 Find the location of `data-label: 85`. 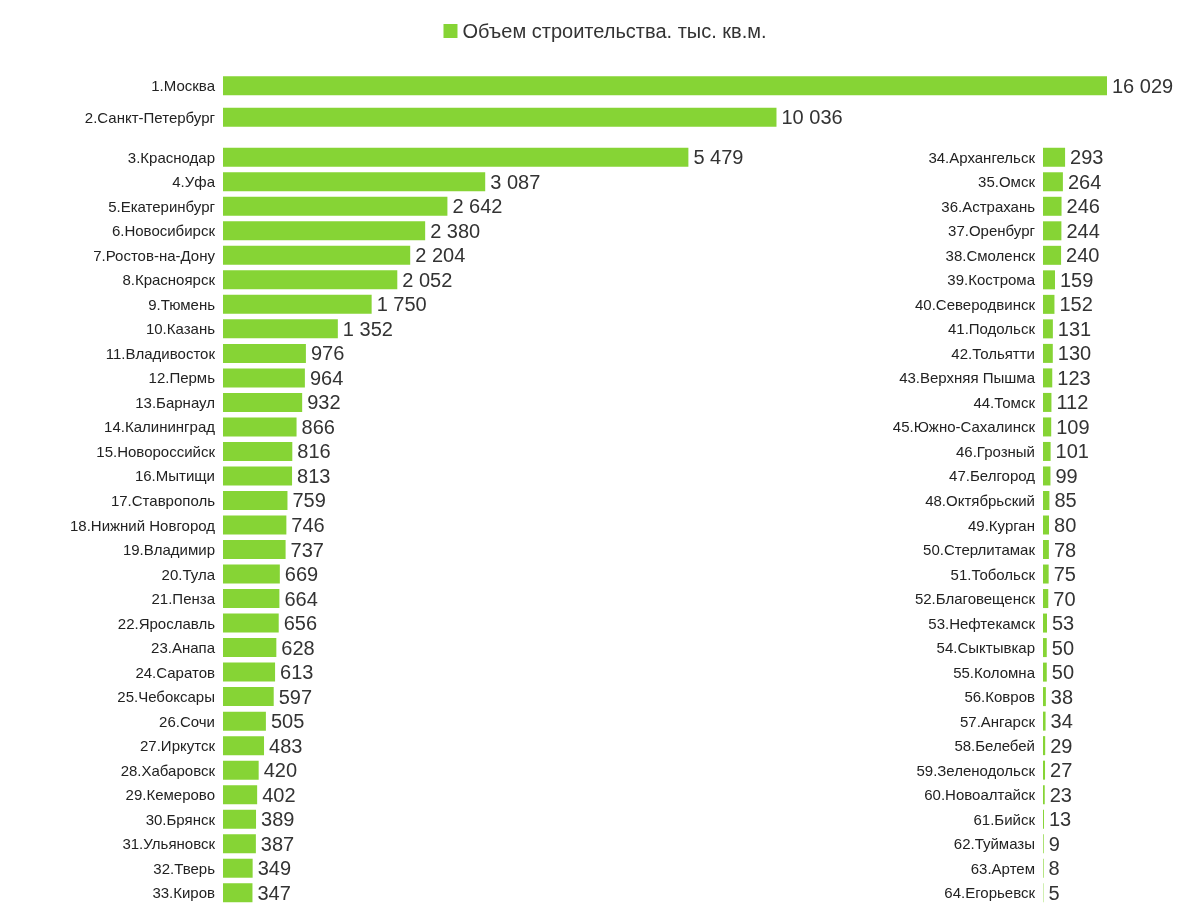

data-label: 85 is located at coordinates (1065, 500).